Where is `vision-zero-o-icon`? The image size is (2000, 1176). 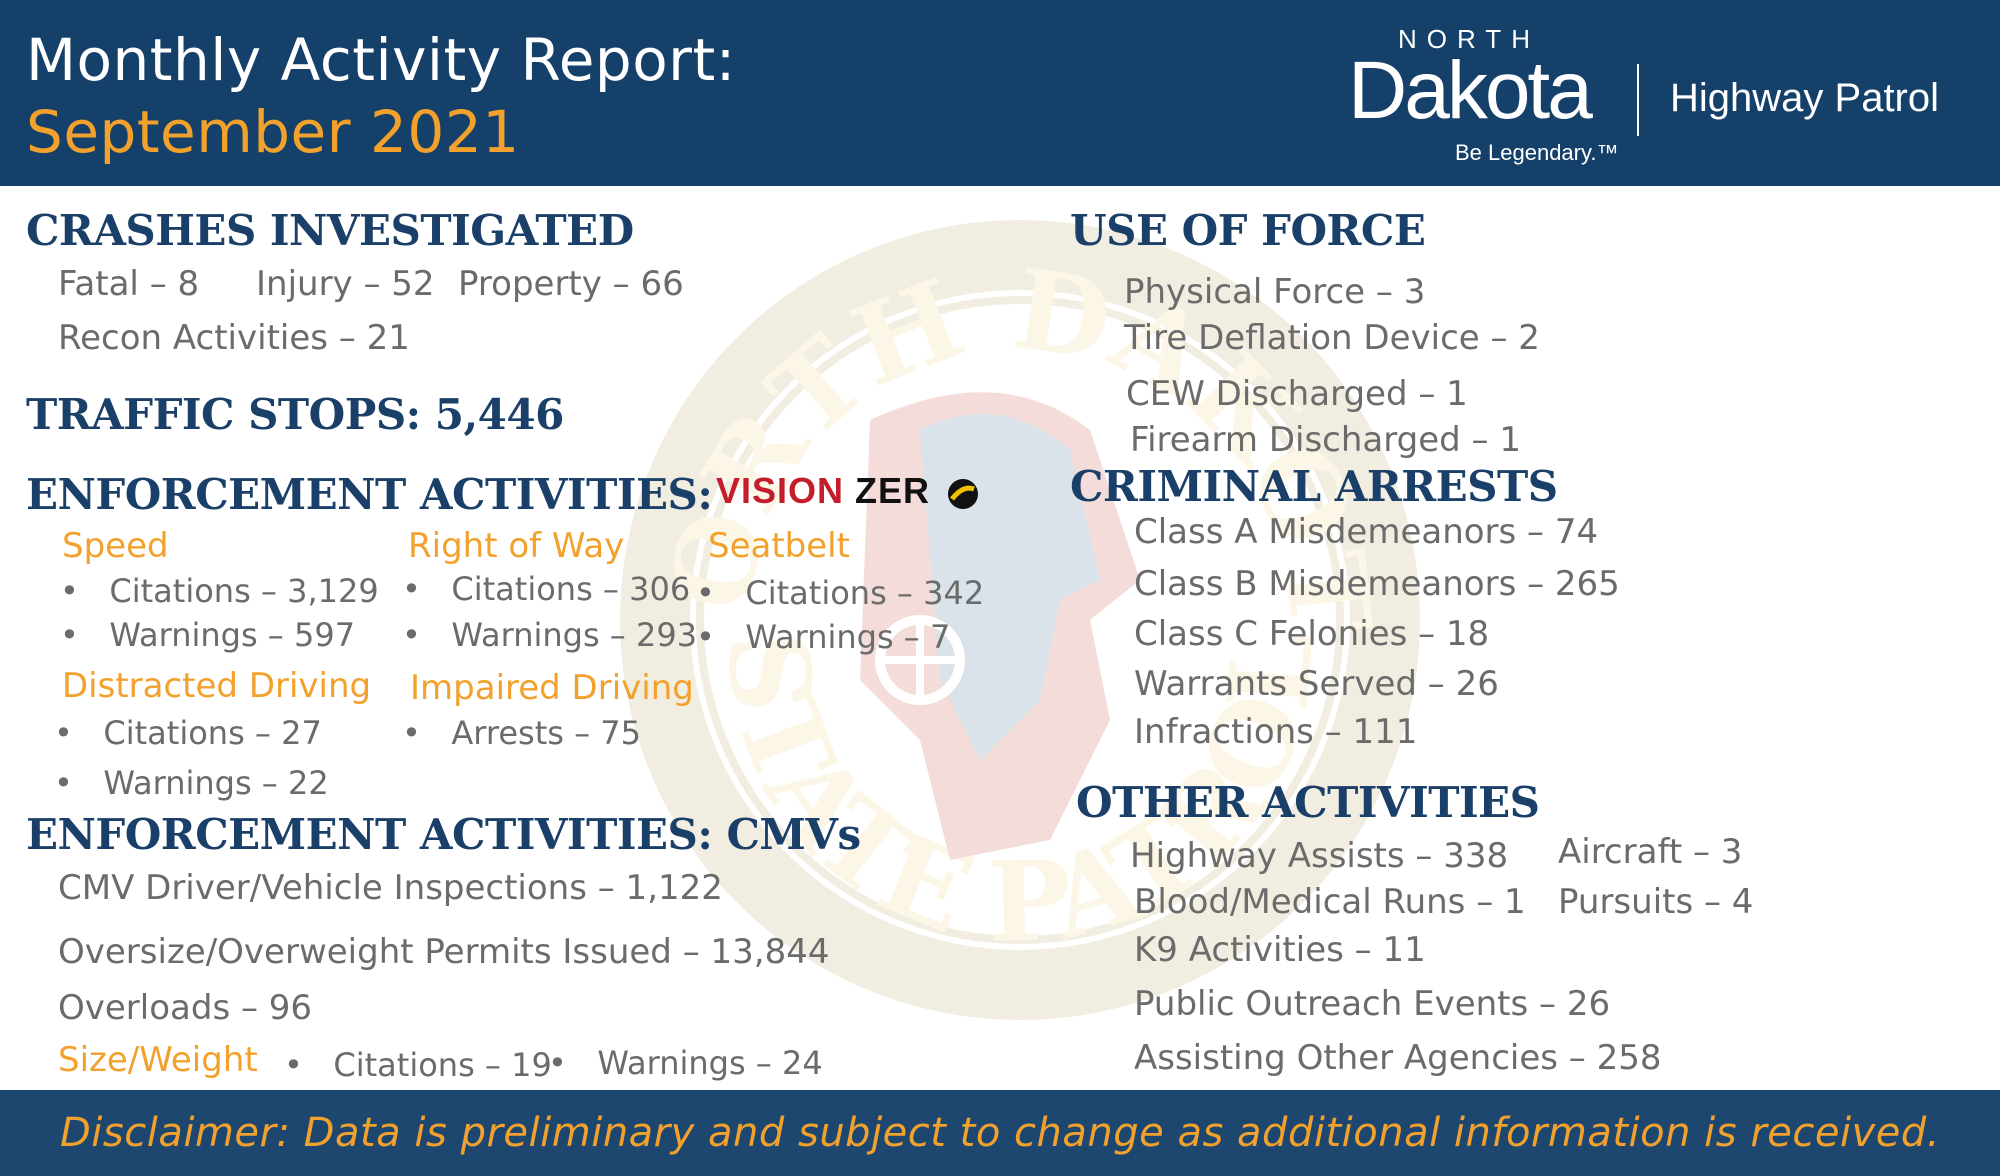
vision-zero-o-icon is located at coordinates (963, 494).